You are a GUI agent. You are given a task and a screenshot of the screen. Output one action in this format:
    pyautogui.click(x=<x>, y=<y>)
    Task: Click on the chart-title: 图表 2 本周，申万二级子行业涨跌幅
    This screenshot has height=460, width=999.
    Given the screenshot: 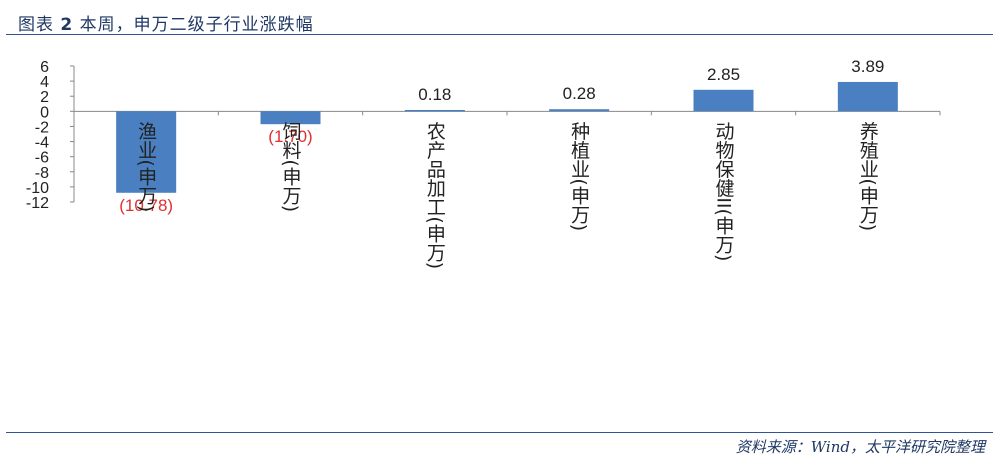 What is the action you would take?
    pyautogui.click(x=166, y=22)
    